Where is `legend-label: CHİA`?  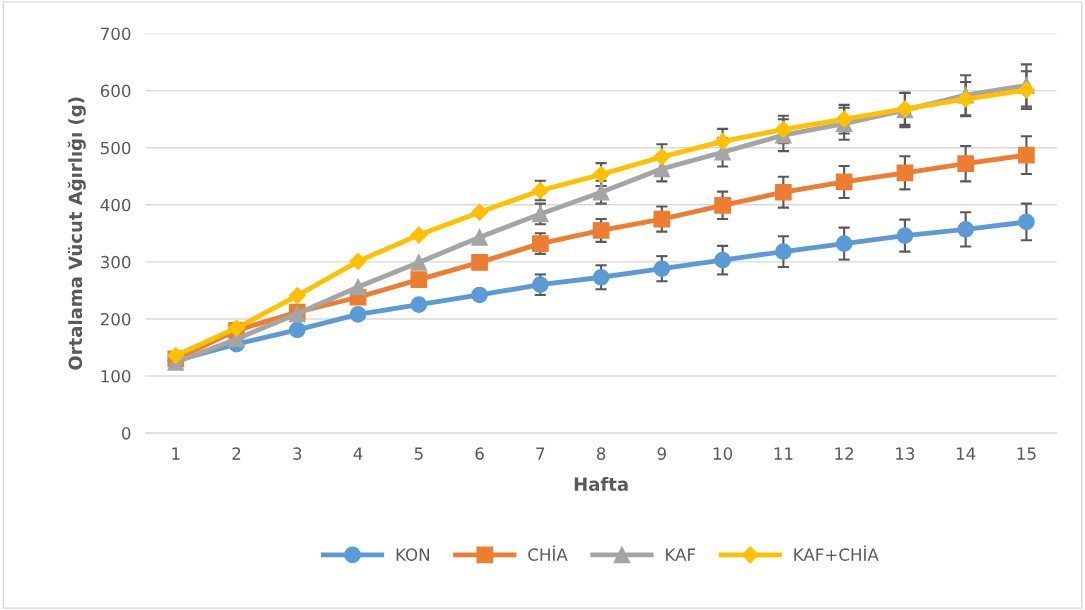
legend-label: CHİA is located at coordinates (548, 553).